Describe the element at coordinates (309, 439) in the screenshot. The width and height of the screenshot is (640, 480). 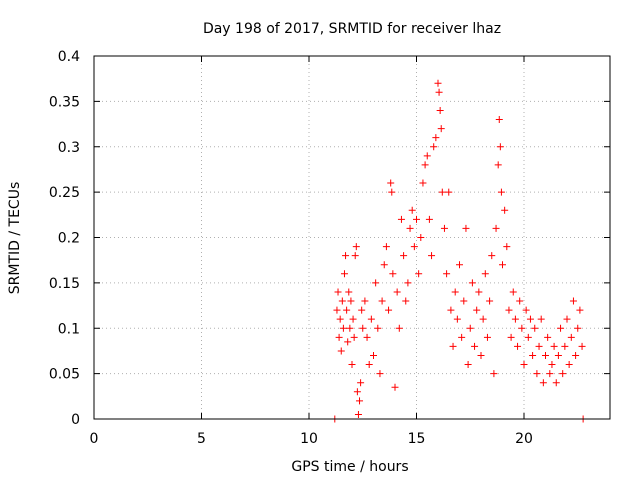
I see `x-tick-label: 10` at that location.